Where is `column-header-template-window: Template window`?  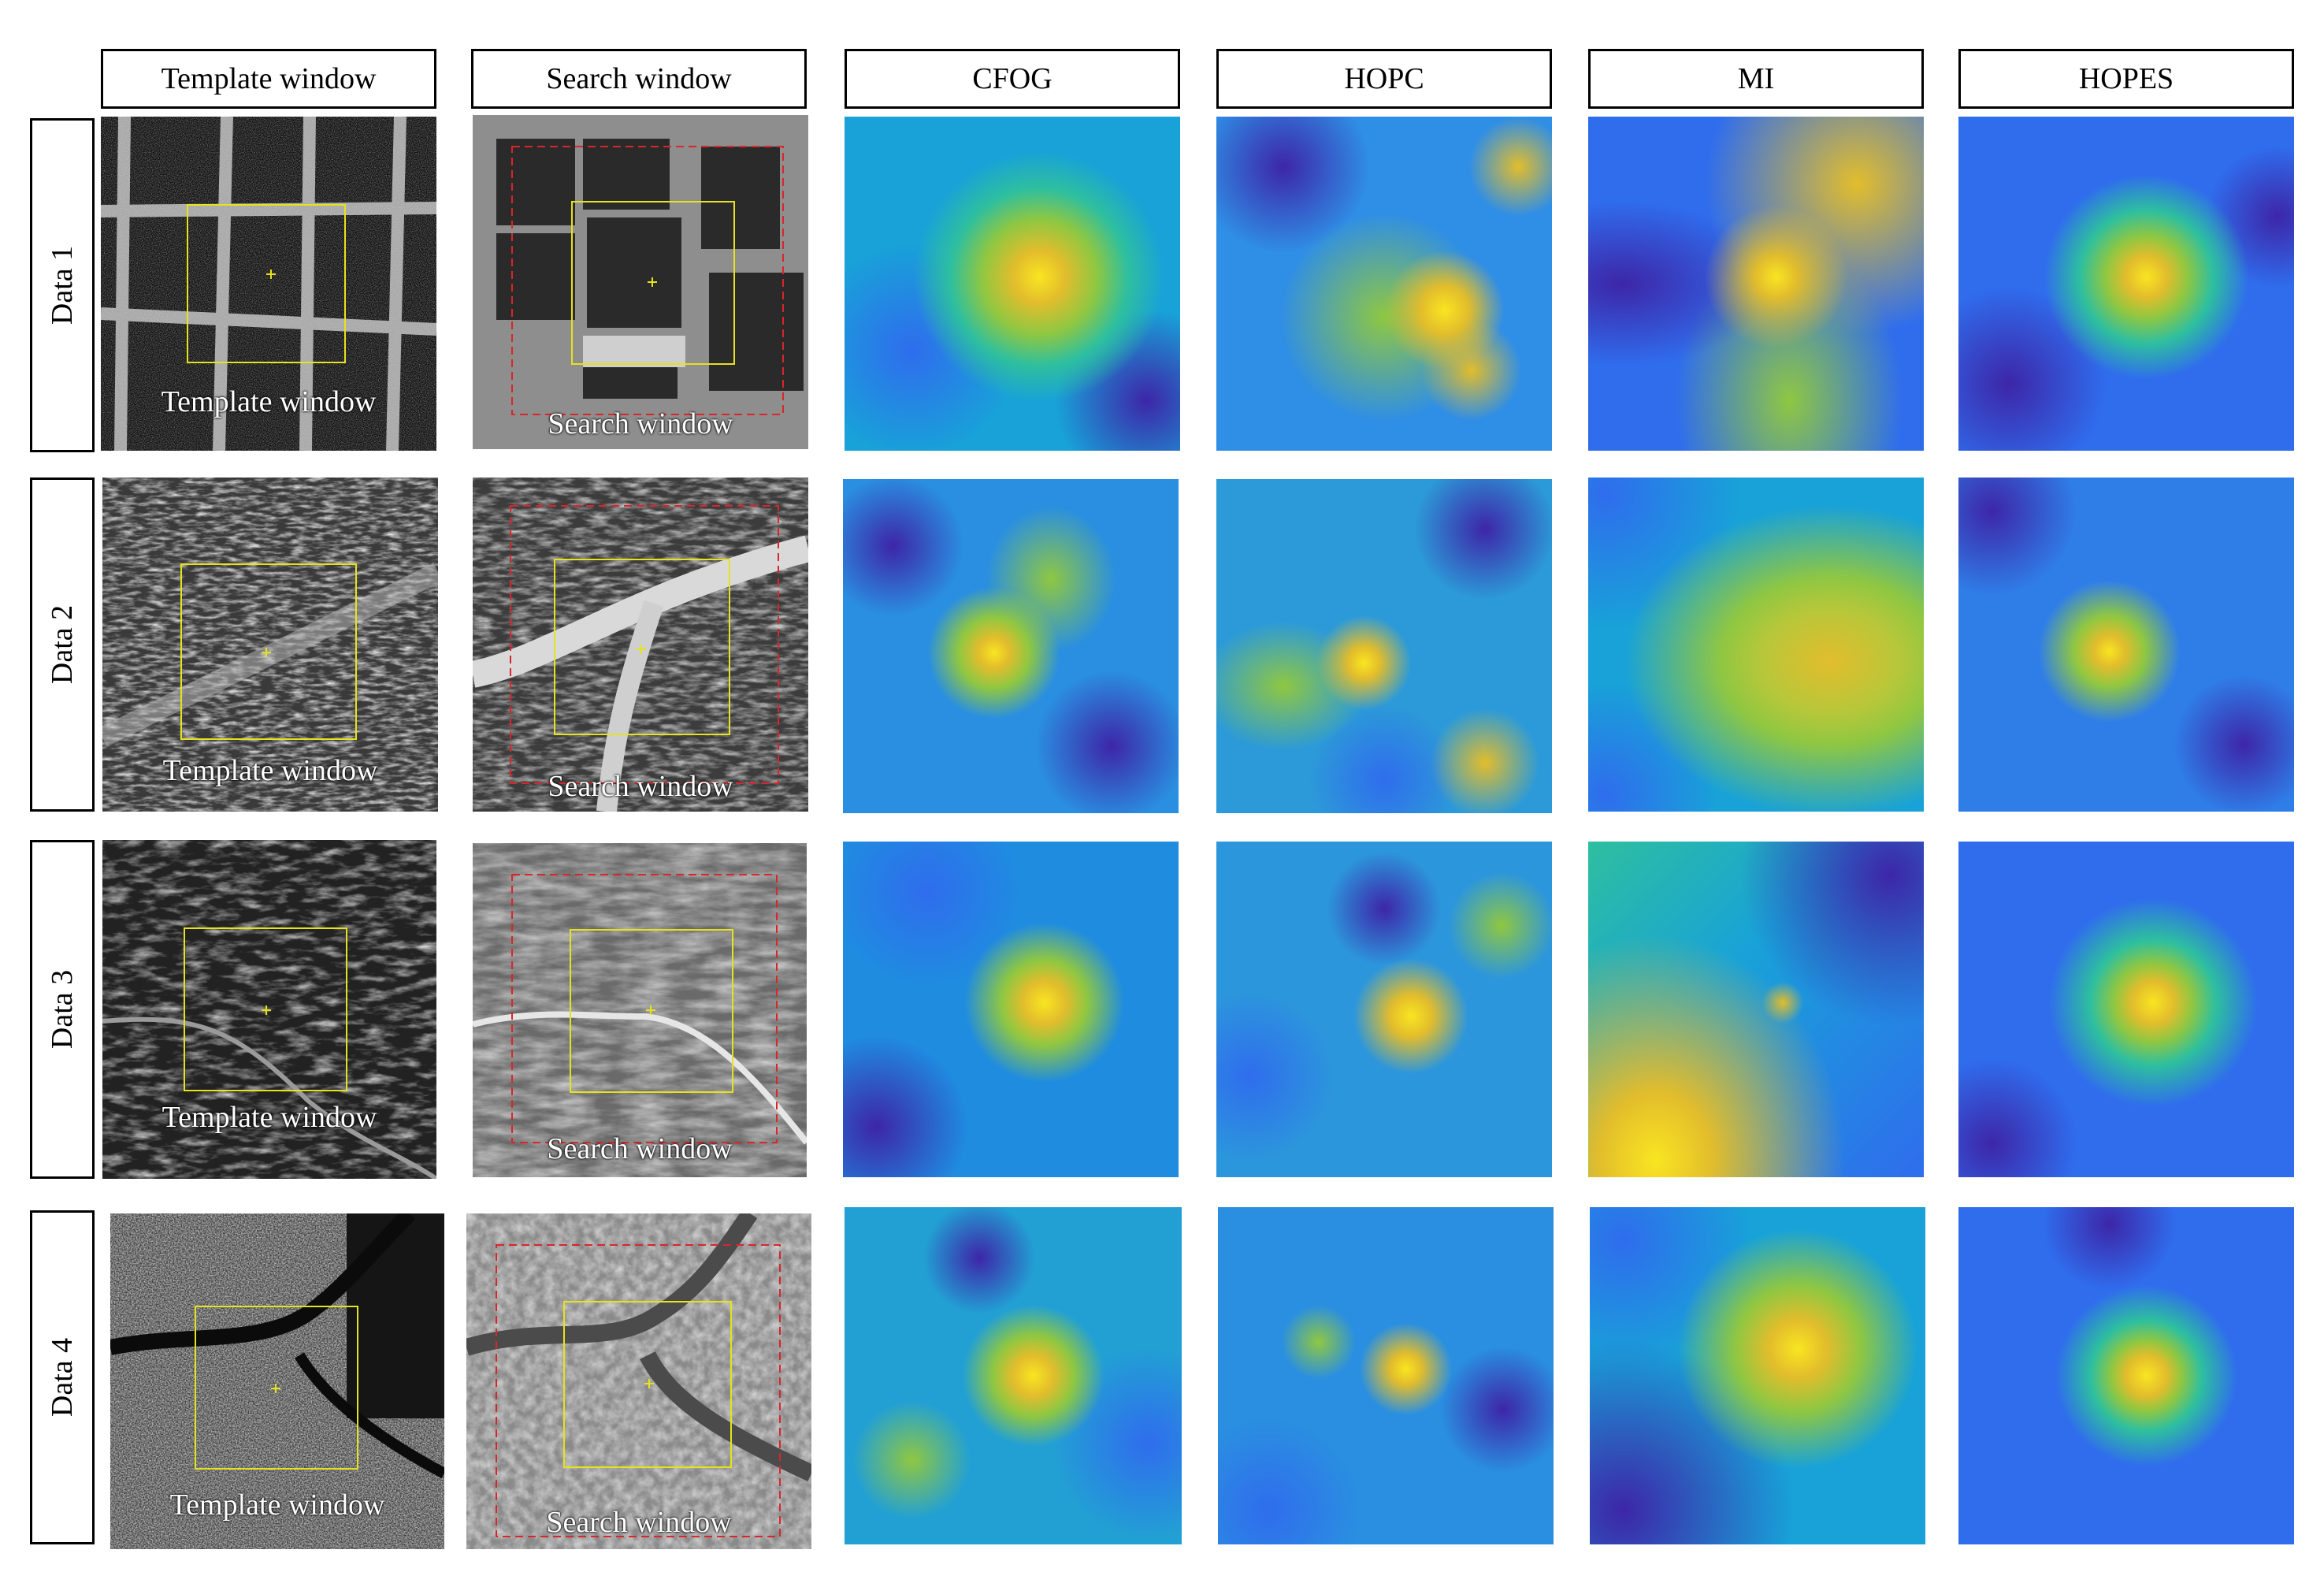
column-header-template-window: Template window is located at coordinates (268, 79).